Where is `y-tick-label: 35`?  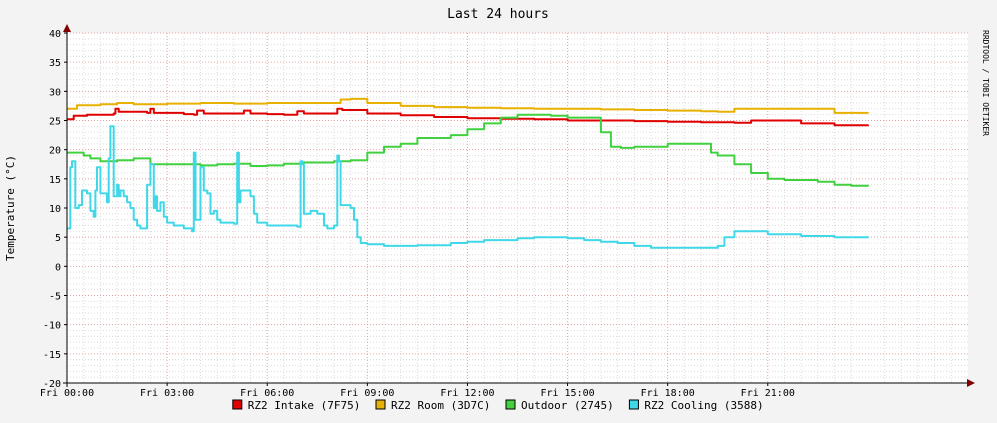
y-tick-label: 35 is located at coordinates (55, 63).